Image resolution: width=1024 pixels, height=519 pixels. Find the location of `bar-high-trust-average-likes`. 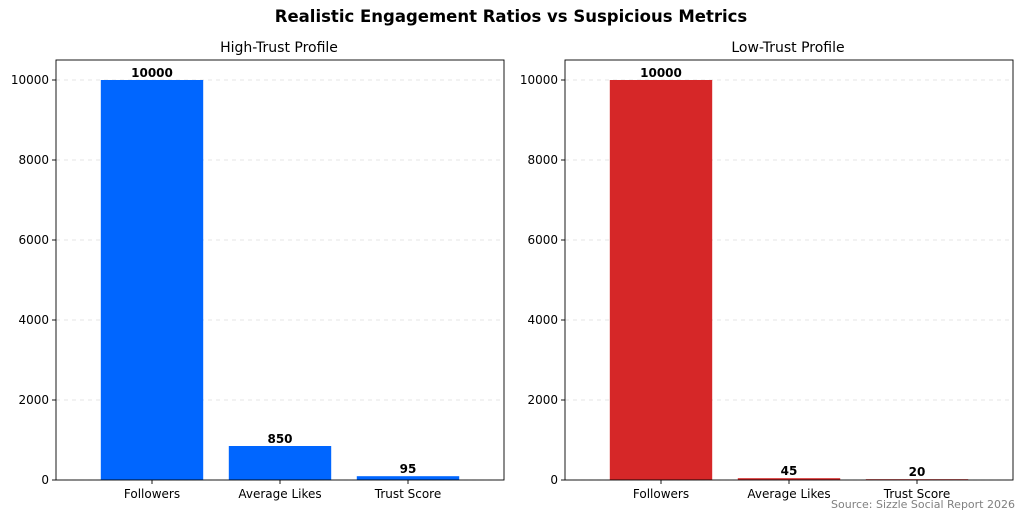

bar-high-trust-average-likes is located at coordinates (280, 463).